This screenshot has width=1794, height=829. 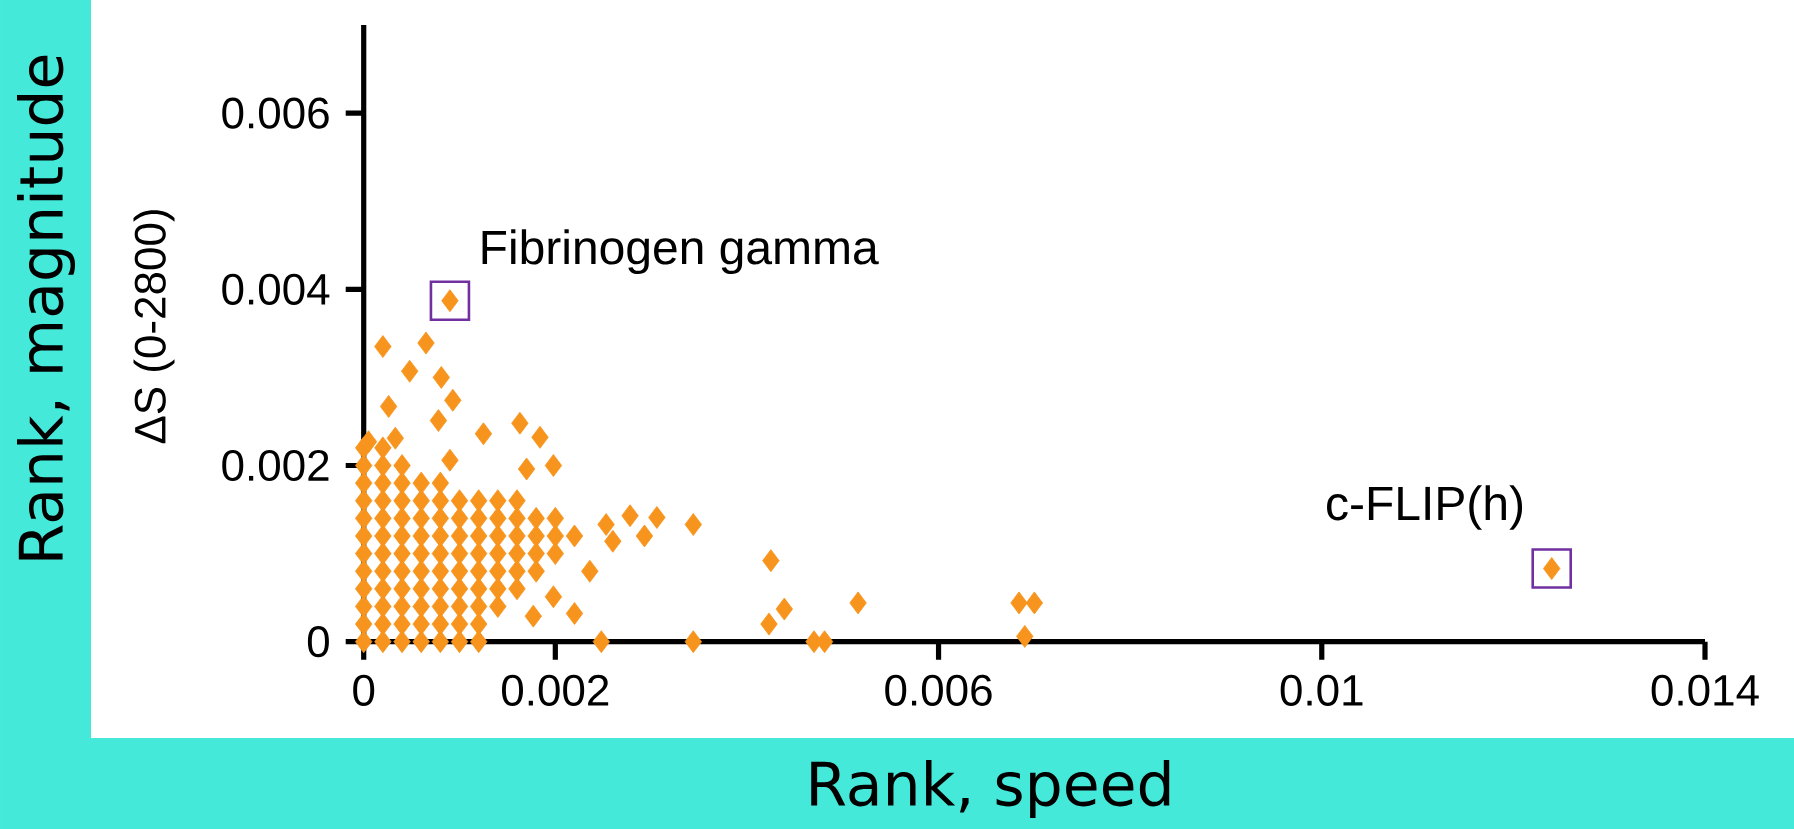 What do you see at coordinates (990, 789) in the screenshot?
I see `x-axis-title: Rank, speed` at bounding box center [990, 789].